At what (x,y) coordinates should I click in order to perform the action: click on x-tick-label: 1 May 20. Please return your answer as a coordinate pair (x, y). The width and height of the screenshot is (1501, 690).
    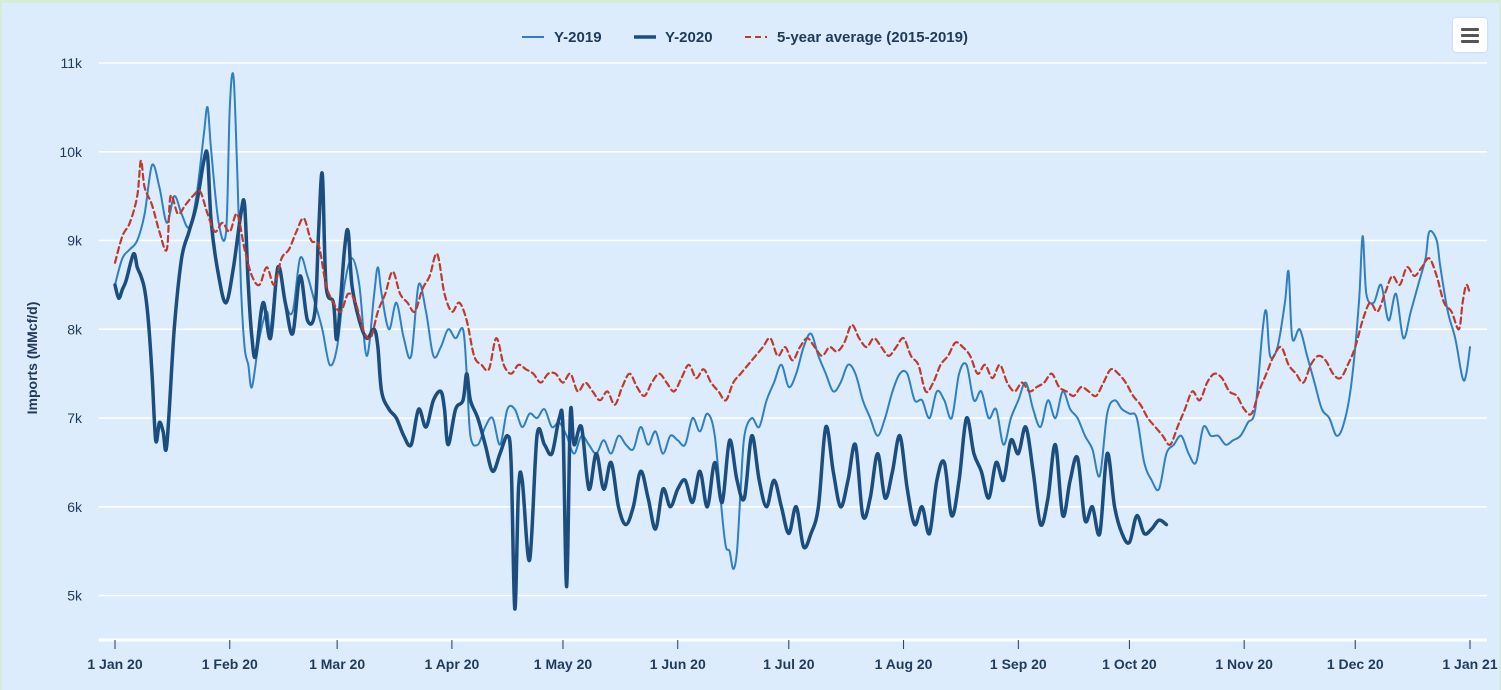
    Looking at the image, I should click on (563, 664).